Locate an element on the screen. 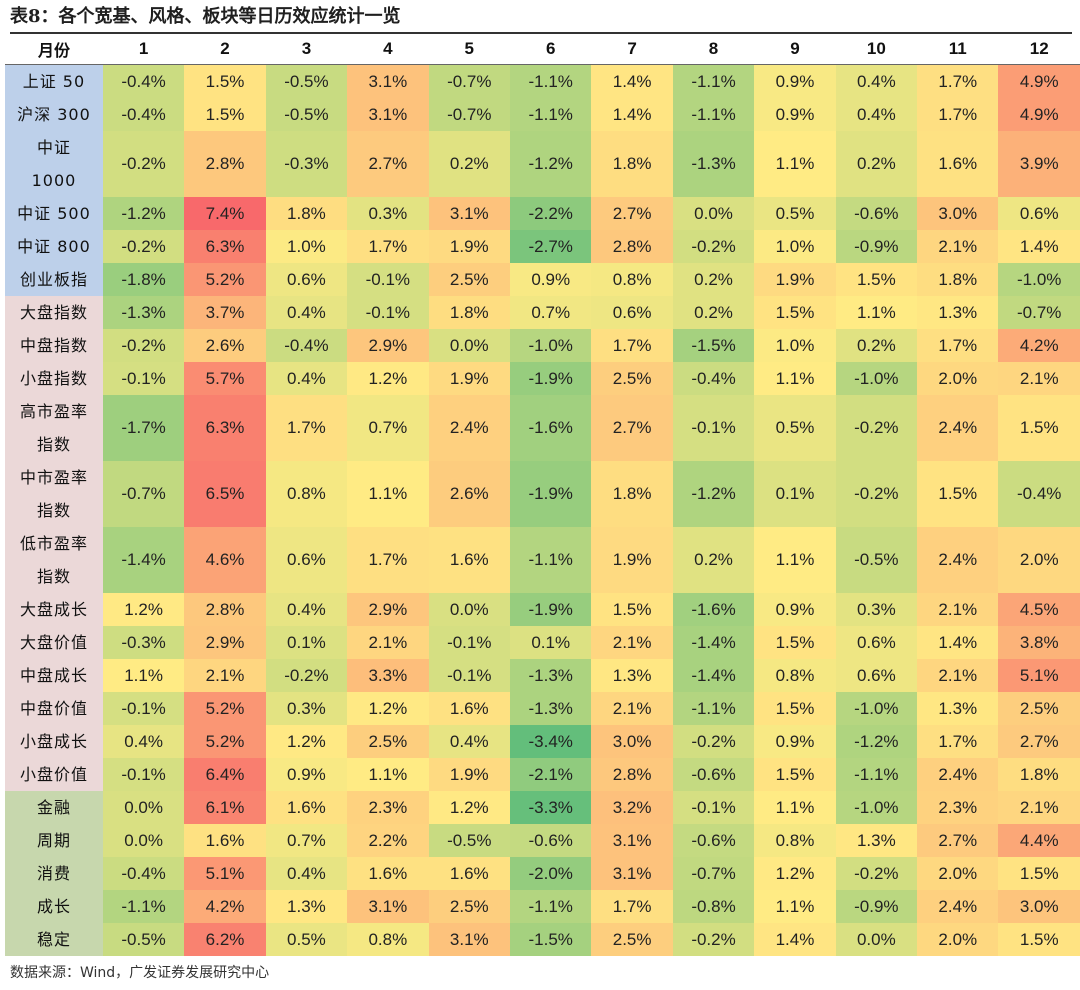 The height and width of the screenshot is (990, 1080). heatmap-cell: 0.6% is located at coordinates (632, 312).